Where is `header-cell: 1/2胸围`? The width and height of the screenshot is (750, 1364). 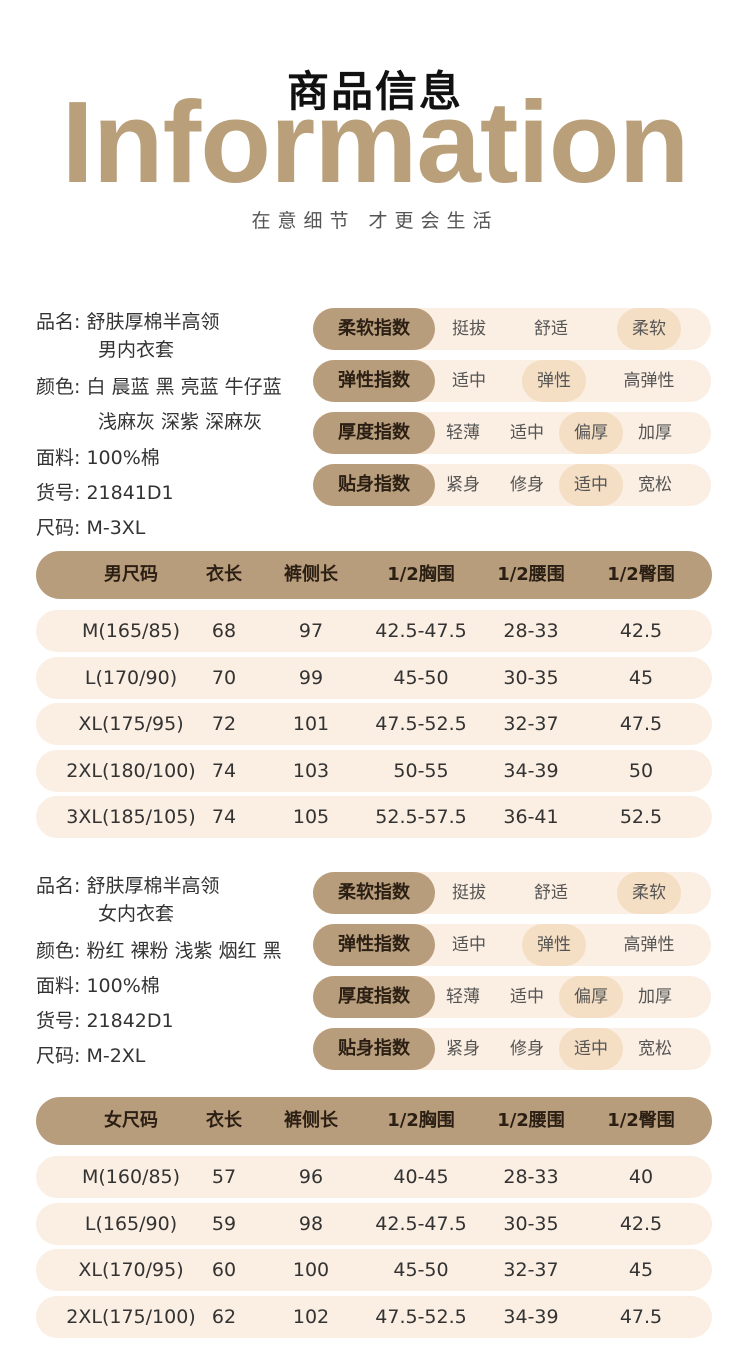
header-cell: 1/2胸围 is located at coordinates (421, 1120).